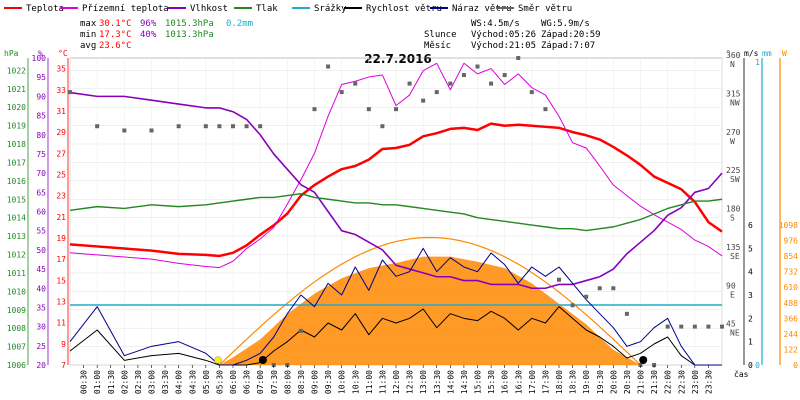 This screenshot has height=400, width=800. I want to click on time-tick-label: 09:00, so click(315, 382).